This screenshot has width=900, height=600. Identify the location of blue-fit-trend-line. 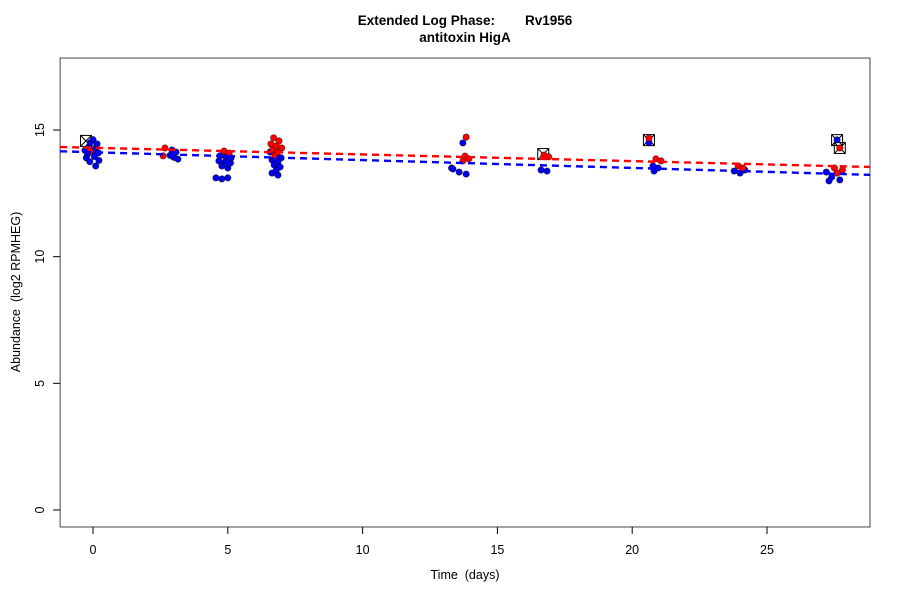
(465, 163).